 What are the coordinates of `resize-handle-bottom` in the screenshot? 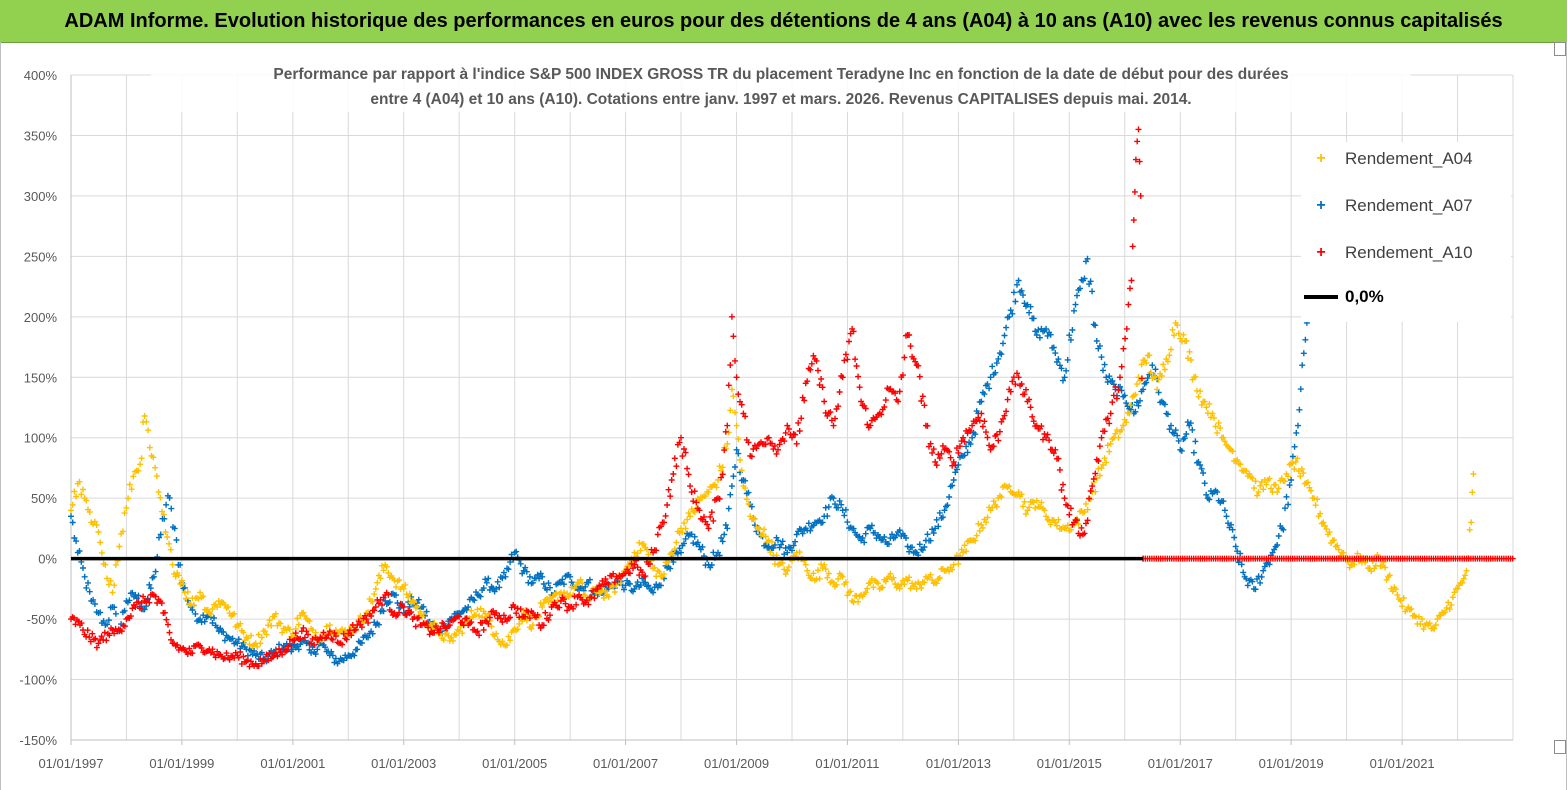 It's located at (1560, 747).